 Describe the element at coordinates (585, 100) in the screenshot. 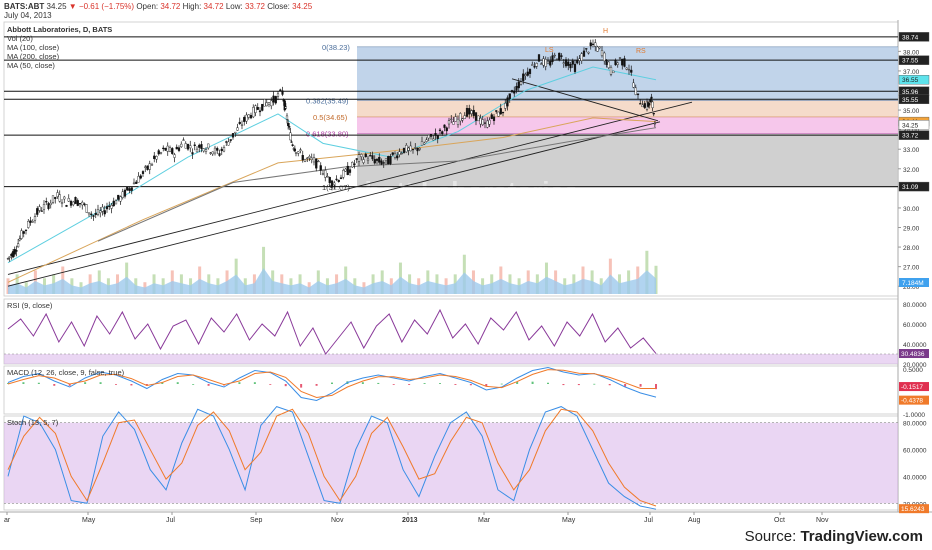

I see `neckline` at that location.